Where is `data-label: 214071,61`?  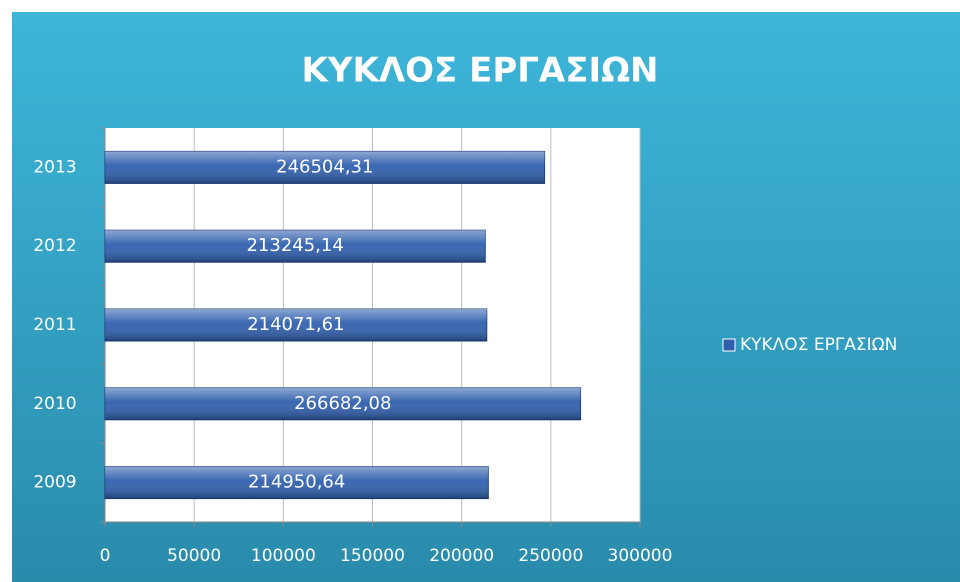
data-label: 214071,61 is located at coordinates (295, 324).